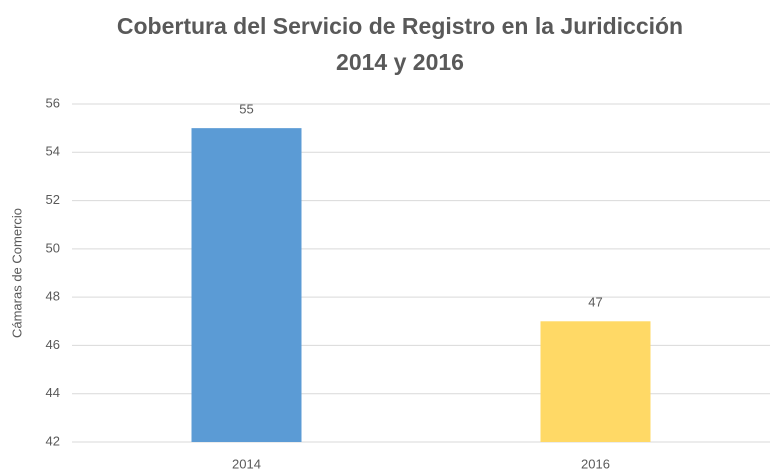 Image resolution: width=772 pixels, height=476 pixels. Describe the element at coordinates (53, 247) in the screenshot. I see `y-tick-label: 50` at that location.